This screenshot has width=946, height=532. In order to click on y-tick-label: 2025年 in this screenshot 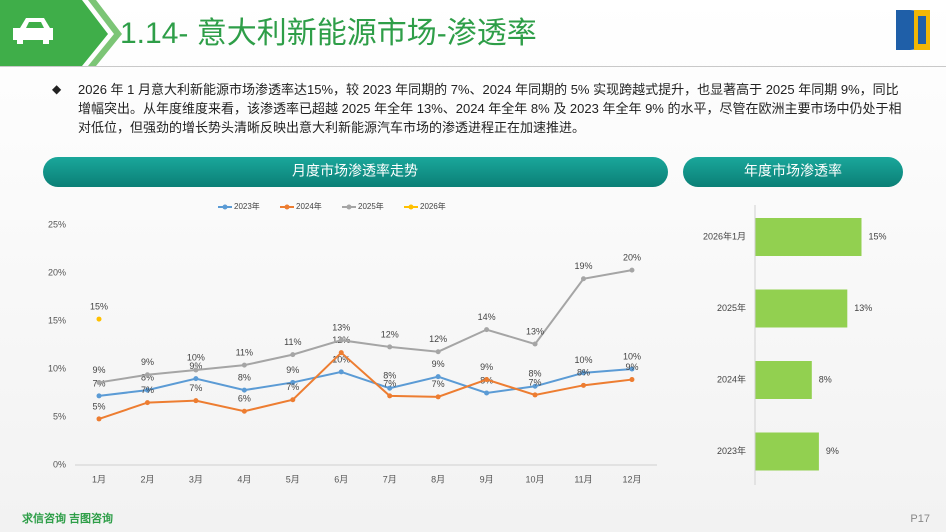, I will do `click(731, 307)`.